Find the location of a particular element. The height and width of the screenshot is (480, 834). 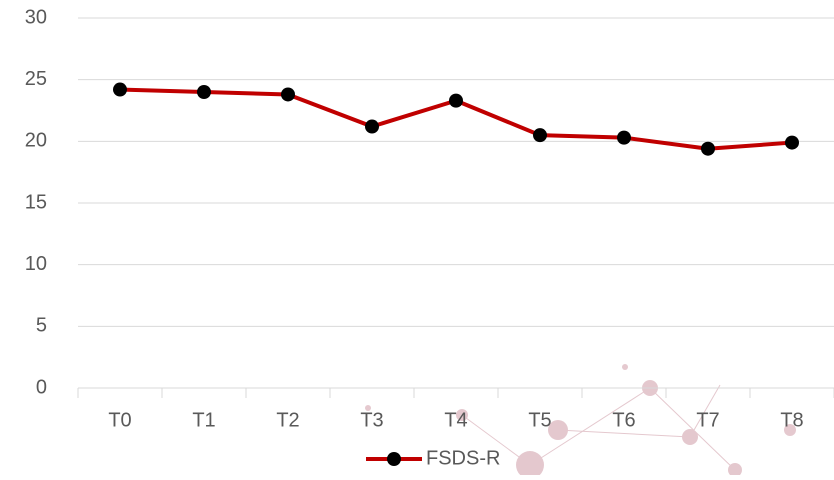

x-tick-label: T1 is located at coordinates (203, 420).